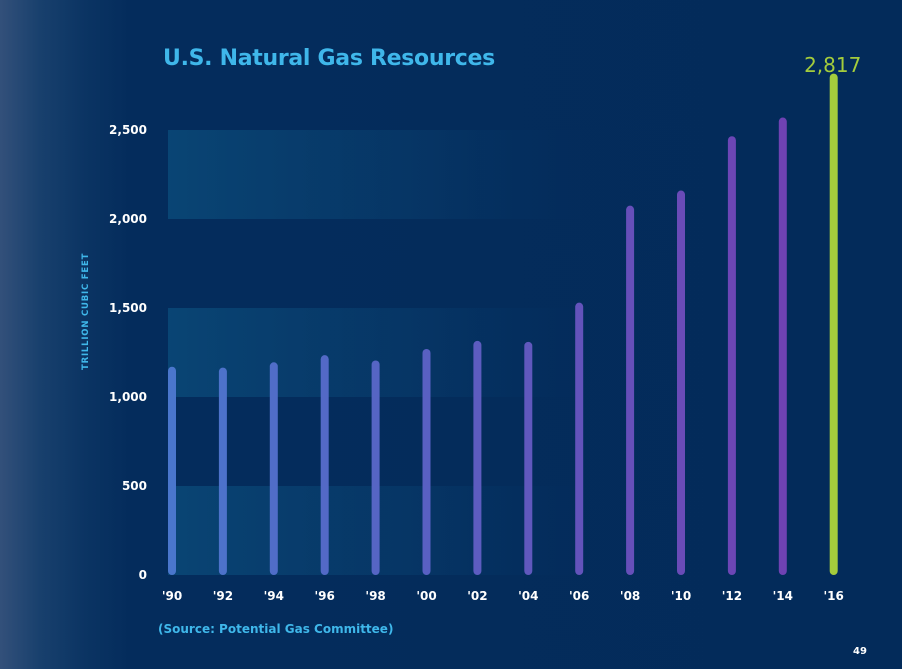 This screenshot has width=902, height=669. I want to click on page-number: 49, so click(860, 651).